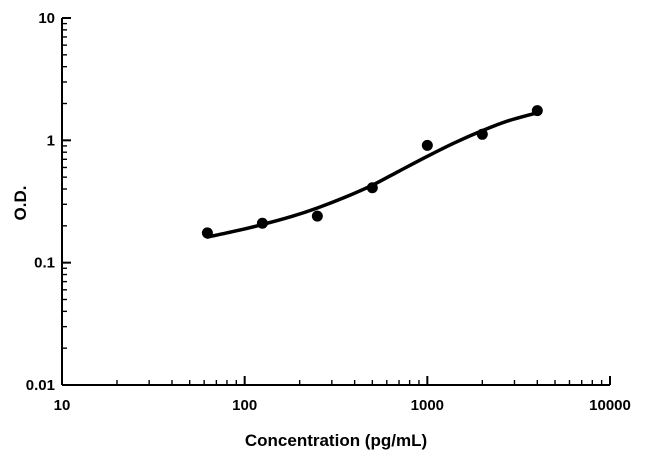 Image resolution: width=650 pixels, height=471 pixels. What do you see at coordinates (40, 202) in the screenshot?
I see `y-axis-tick-labels: 0.01 0.1 1 10` at bounding box center [40, 202].